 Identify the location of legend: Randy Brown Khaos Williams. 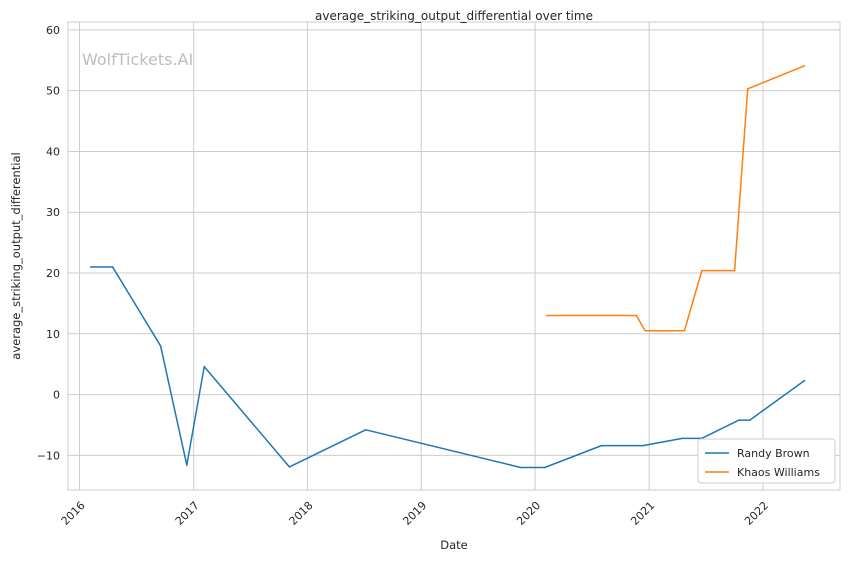
(766, 461).